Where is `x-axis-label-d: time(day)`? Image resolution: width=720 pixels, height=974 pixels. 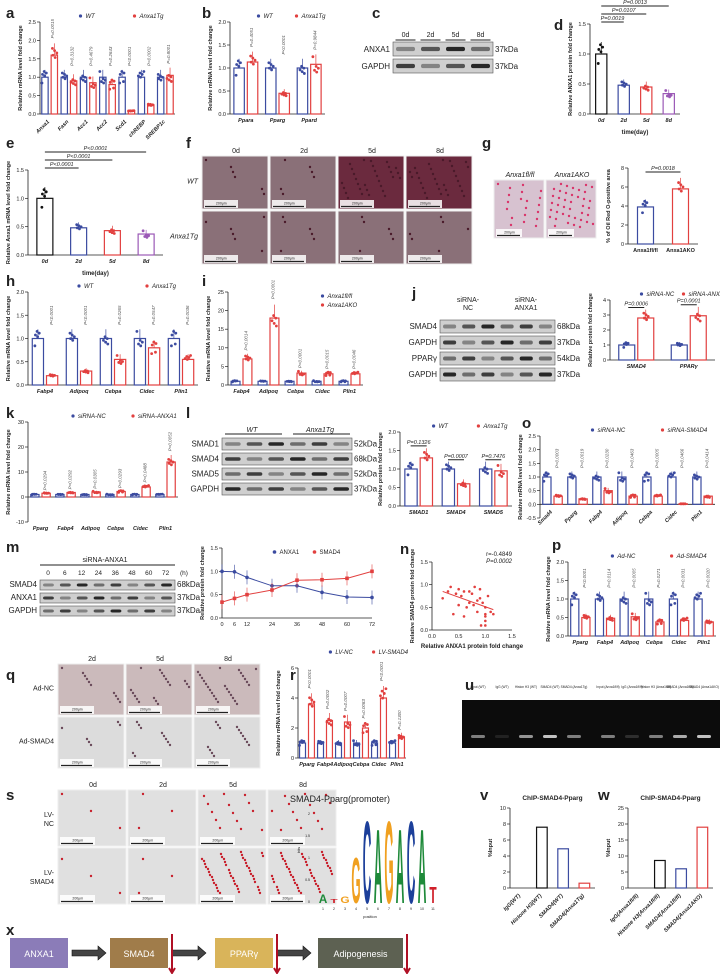 x-axis-label-d: time(day) is located at coordinates (635, 133).